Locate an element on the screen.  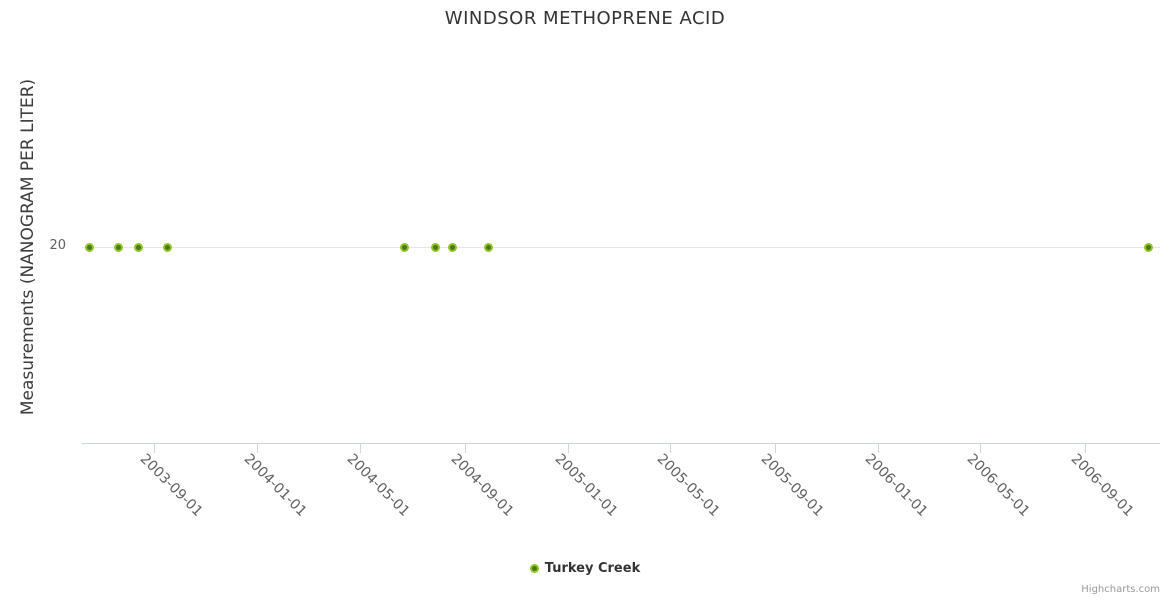
legend: Turkey Creek is located at coordinates (585, 568).